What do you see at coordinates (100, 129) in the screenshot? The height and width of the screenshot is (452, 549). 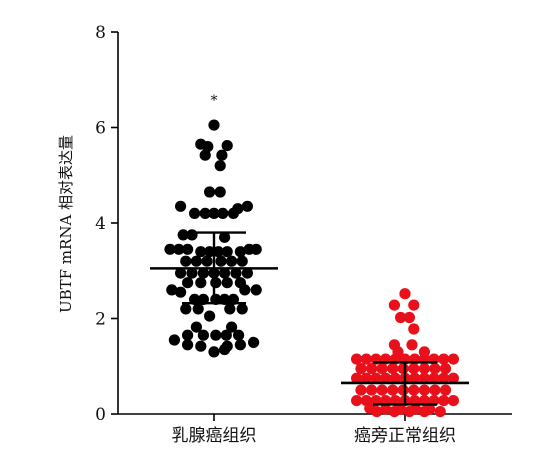 I see `y-tick-label: 6` at bounding box center [100, 129].